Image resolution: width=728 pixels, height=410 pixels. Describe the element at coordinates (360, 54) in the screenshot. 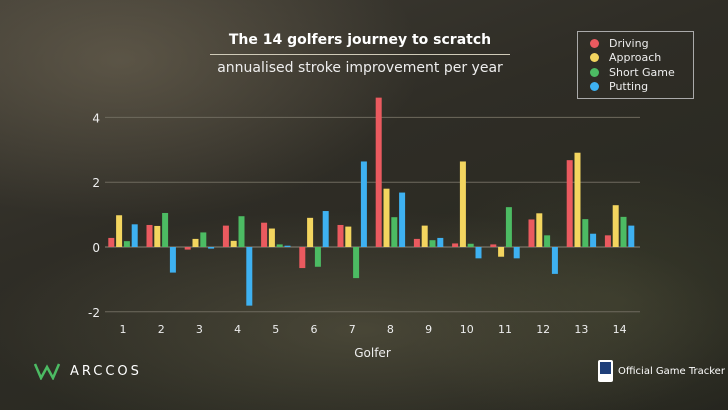

I see `title-divider` at that location.